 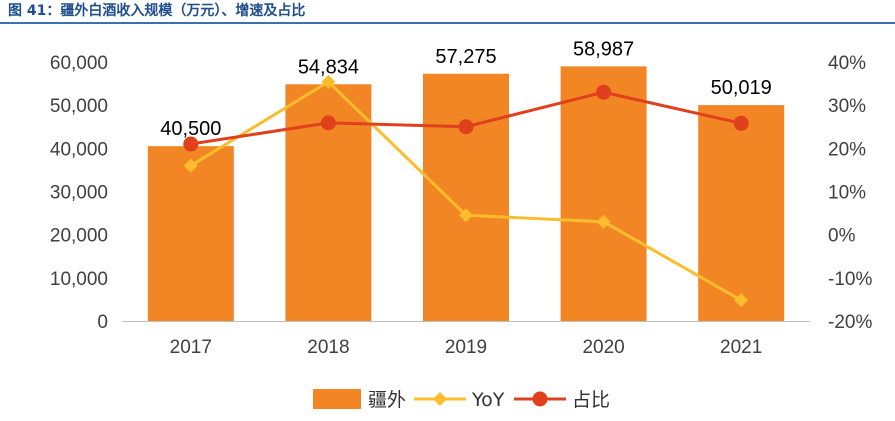 What do you see at coordinates (447, 12) in the screenshot?
I see `chart-title: 图 41：疆外白酒收入规模（万元）、增速及占比` at bounding box center [447, 12].